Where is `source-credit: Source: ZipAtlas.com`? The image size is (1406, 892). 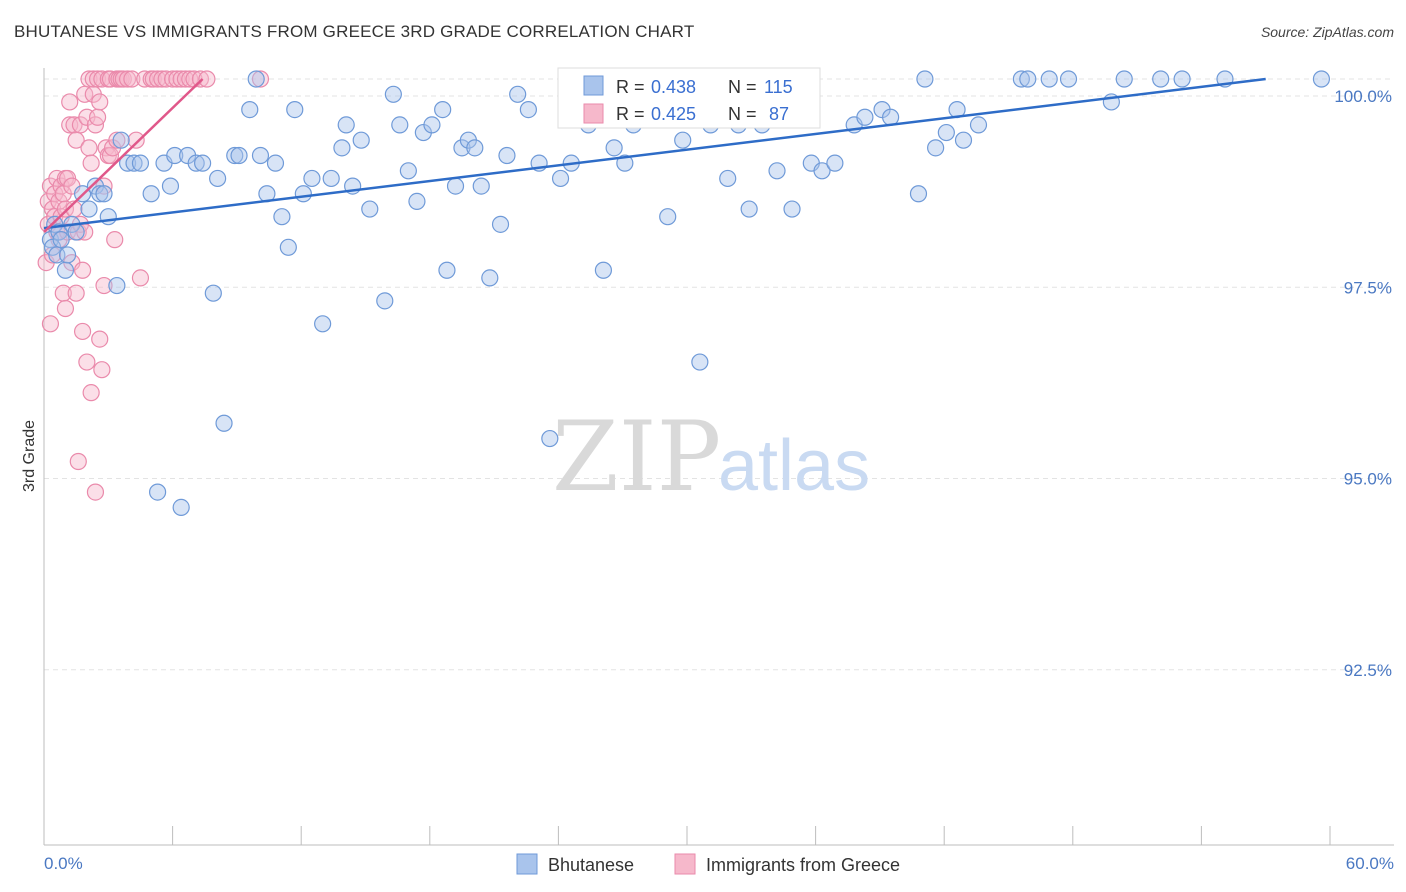 source-credit: Source: ZipAtlas.com is located at coordinates (1327, 32).